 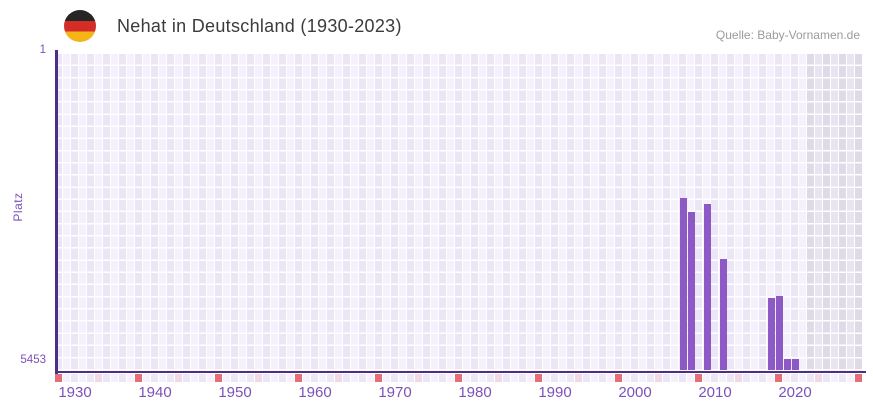 I want to click on germany-flag-icon, so click(x=80, y=26).